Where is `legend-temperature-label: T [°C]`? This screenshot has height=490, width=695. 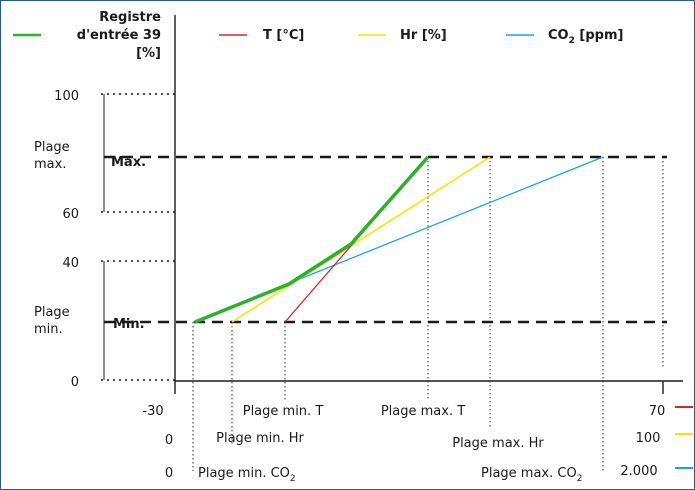 legend-temperature-label: T [°C] is located at coordinates (283, 35).